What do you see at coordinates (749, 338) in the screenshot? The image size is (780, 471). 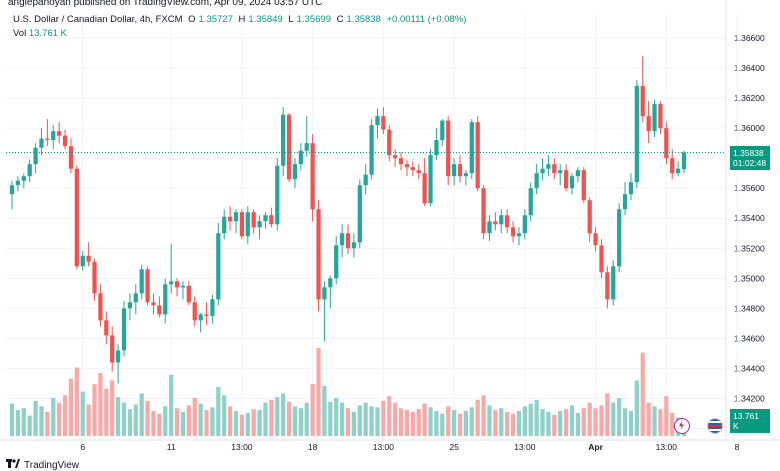 I see `y-tick-label: 1.34600` at bounding box center [749, 338].